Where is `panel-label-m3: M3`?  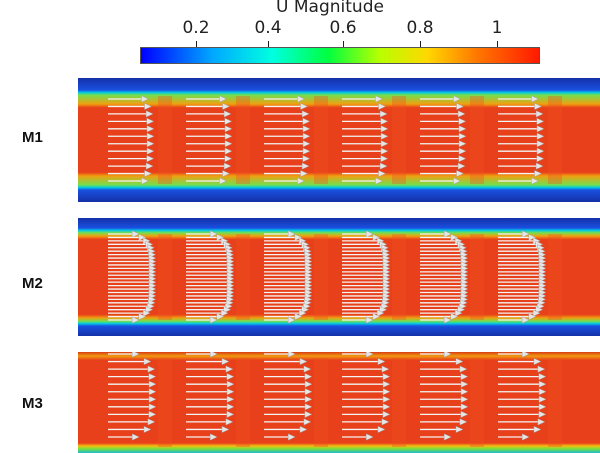
panel-label-m3: M3 is located at coordinates (32, 403).